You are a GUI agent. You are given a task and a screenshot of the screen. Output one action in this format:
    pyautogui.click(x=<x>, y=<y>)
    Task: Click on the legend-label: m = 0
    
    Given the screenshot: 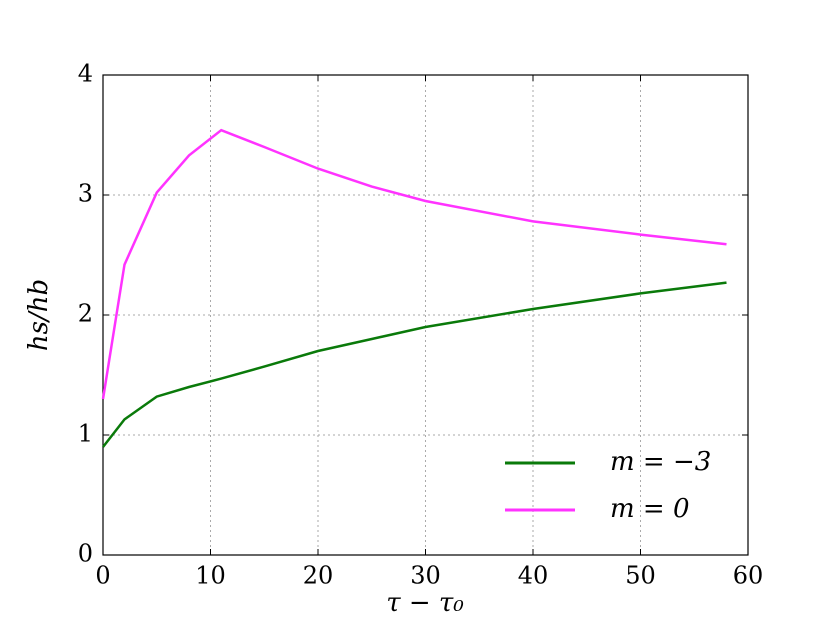 What is the action you would take?
    pyautogui.click(x=650, y=509)
    